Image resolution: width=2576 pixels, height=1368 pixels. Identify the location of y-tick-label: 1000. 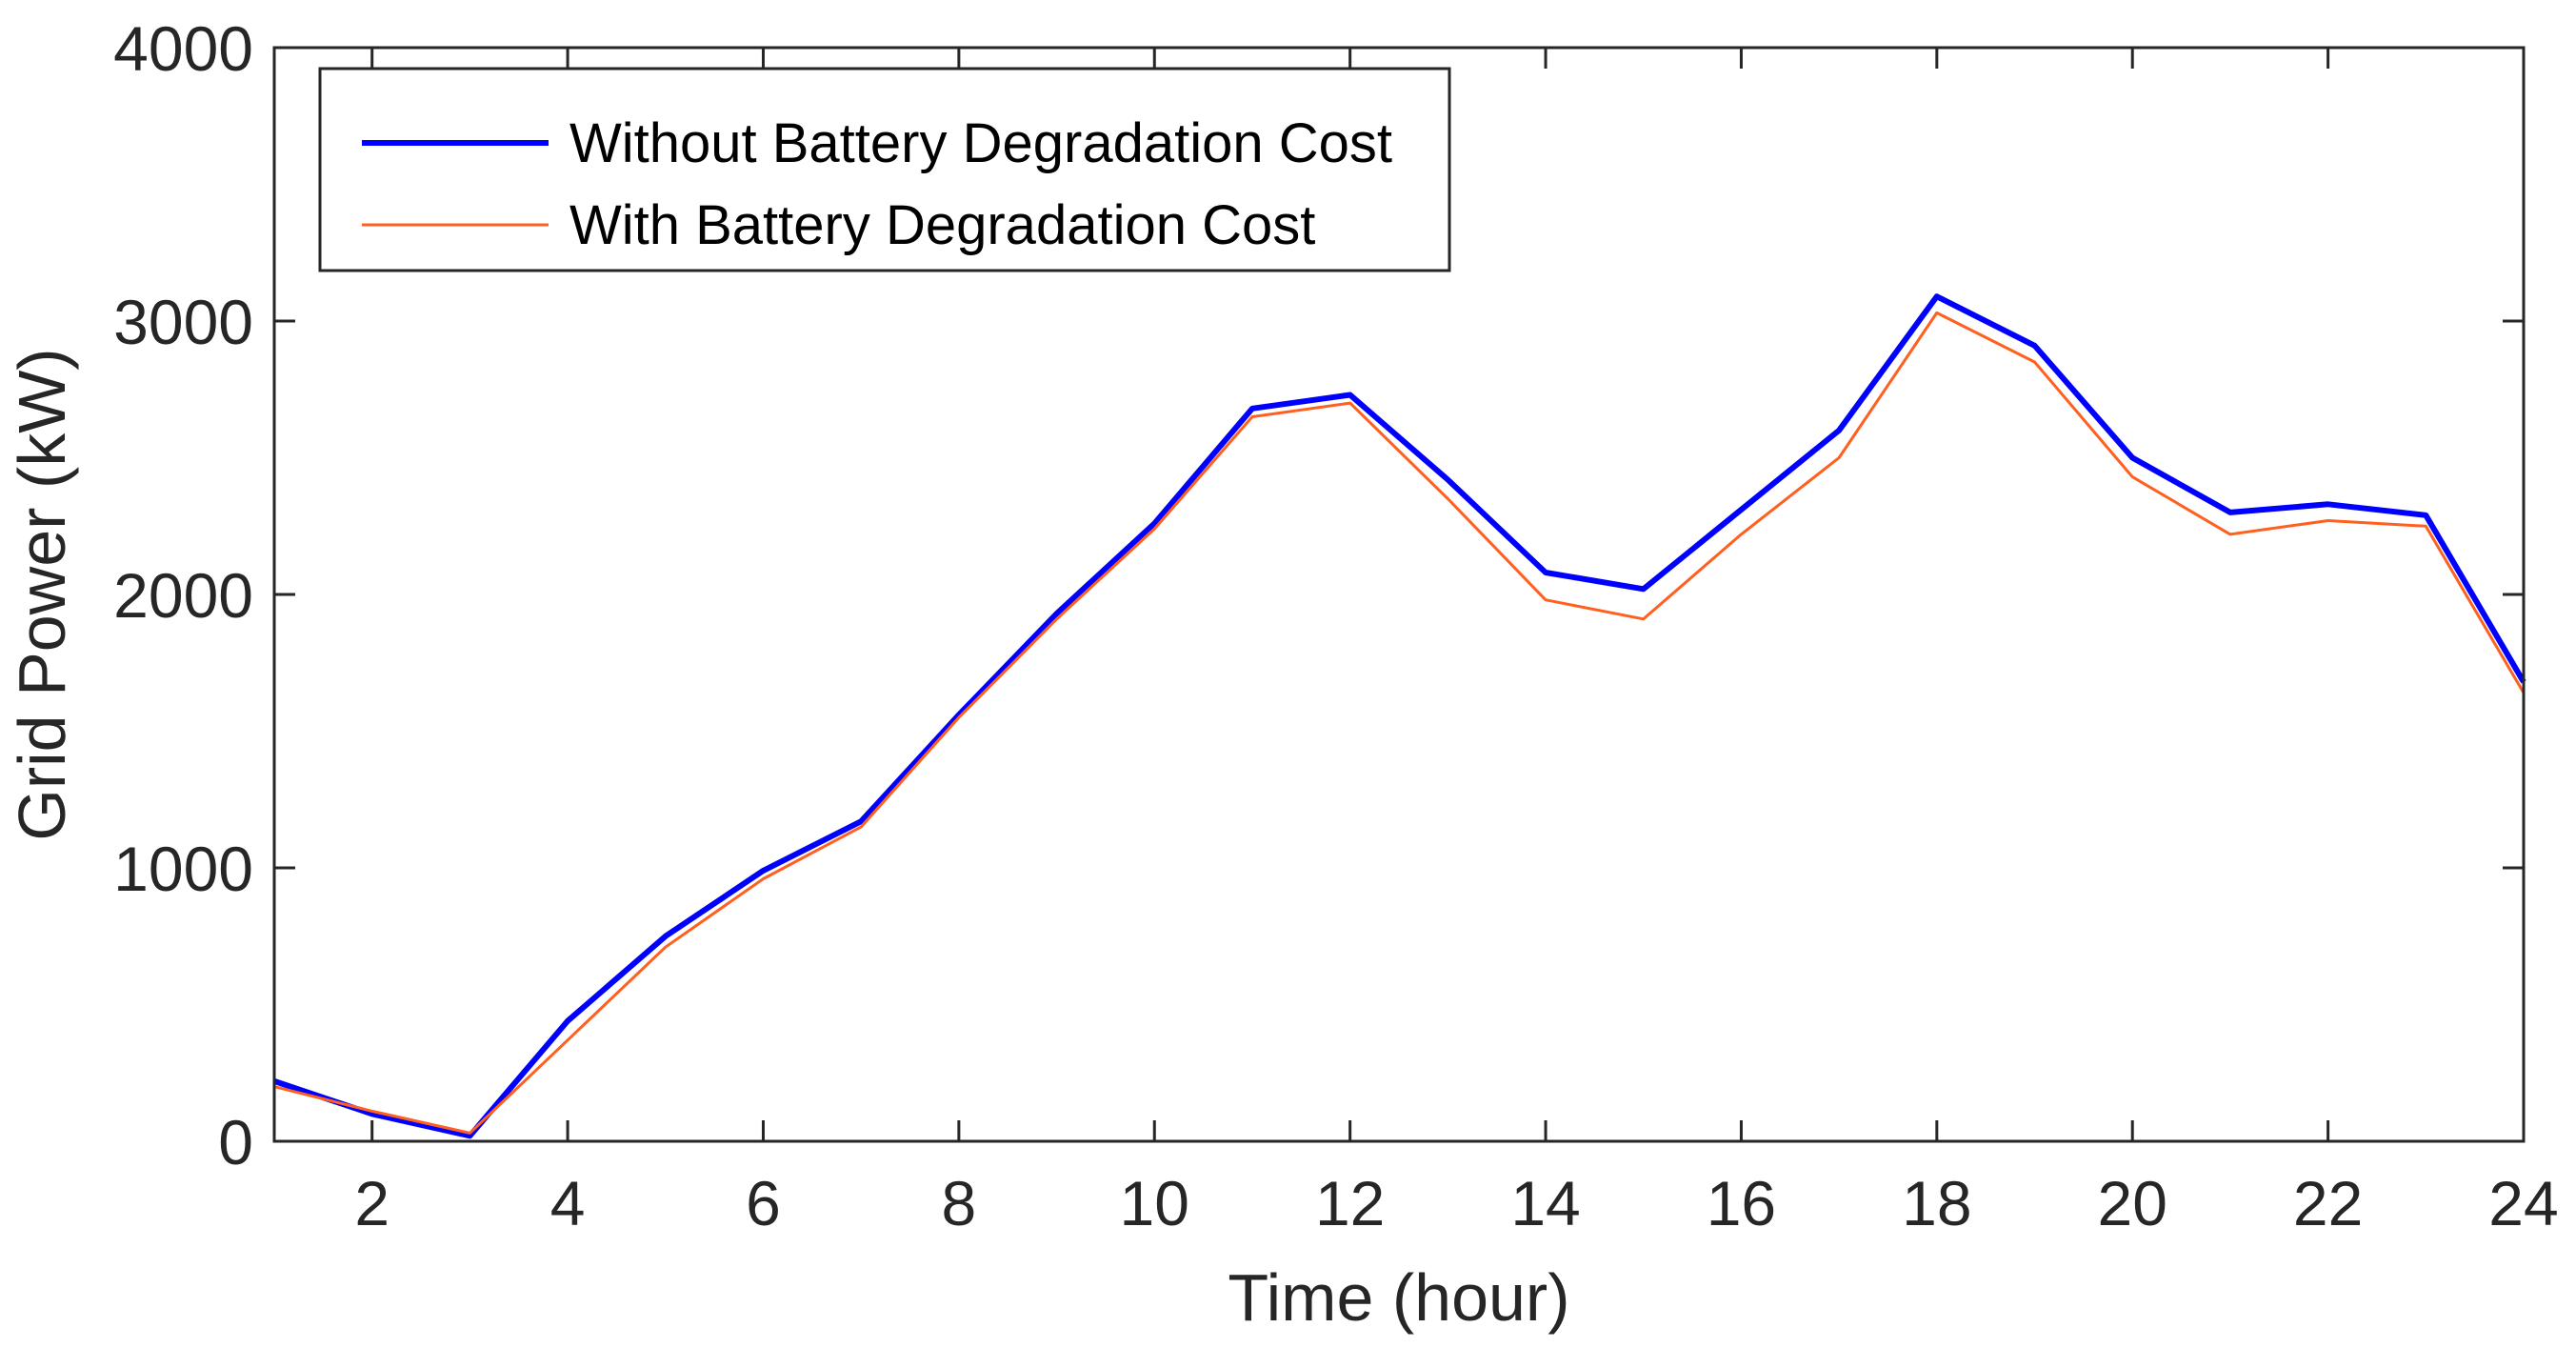
(183, 869).